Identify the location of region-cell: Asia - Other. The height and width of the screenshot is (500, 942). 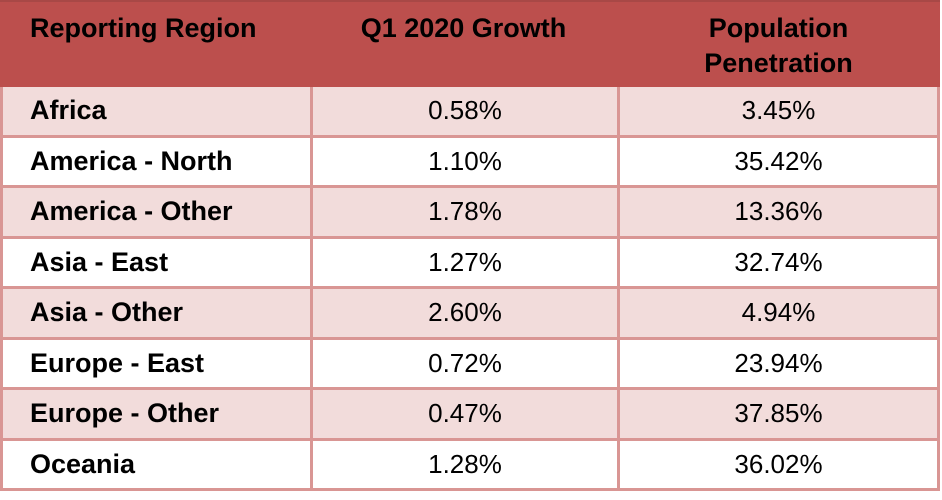
(156, 313).